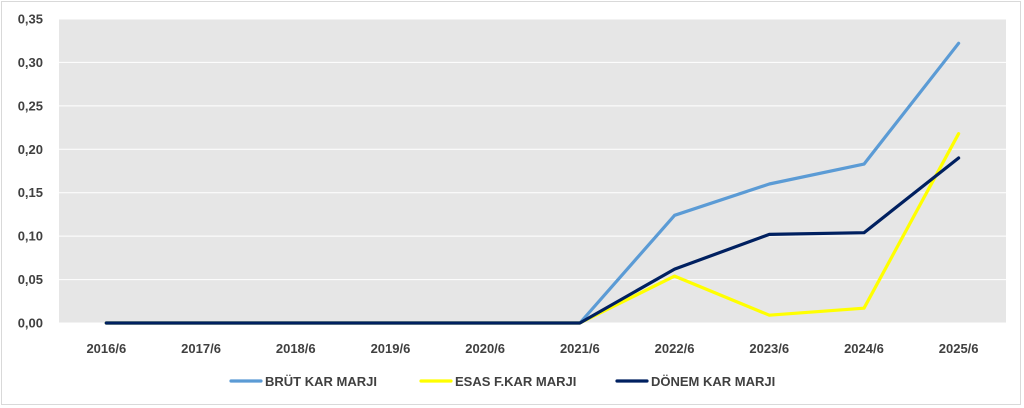  I want to click on legend-label: DÖNEM KAR MARJI, so click(713, 381).